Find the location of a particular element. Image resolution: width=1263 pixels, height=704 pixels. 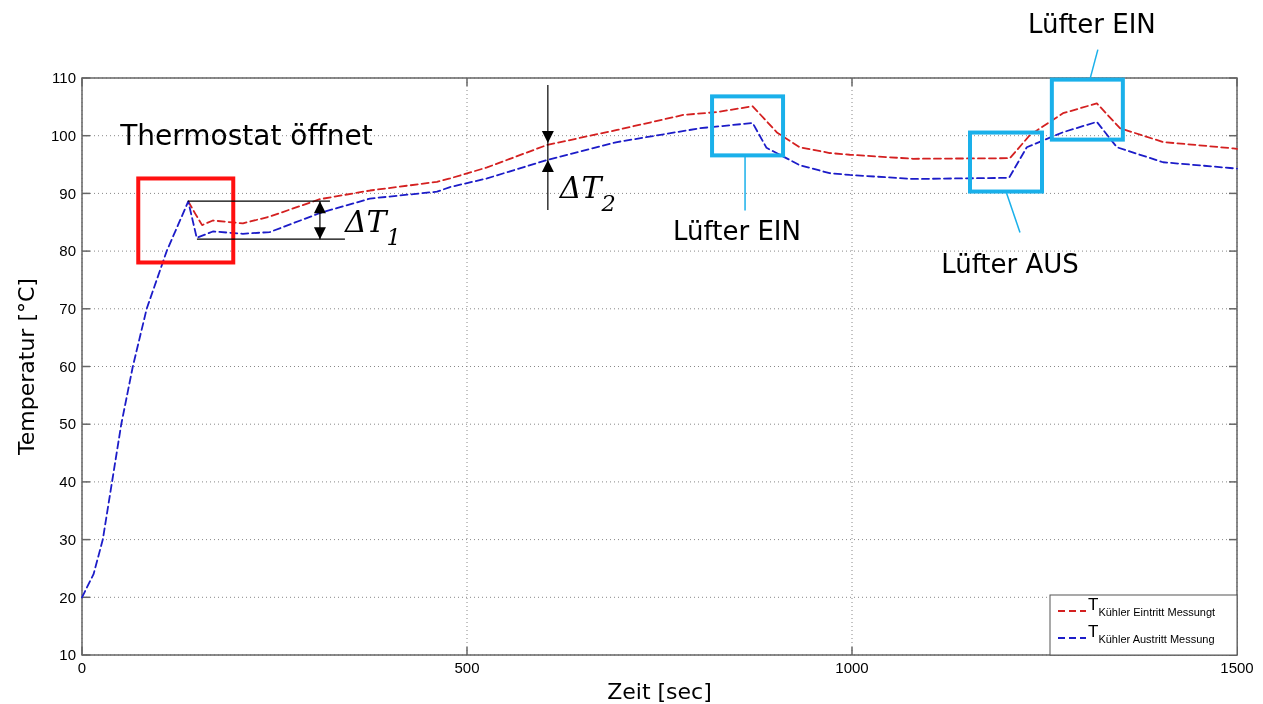

annotation: Lüfter EIN is located at coordinates (737, 231).